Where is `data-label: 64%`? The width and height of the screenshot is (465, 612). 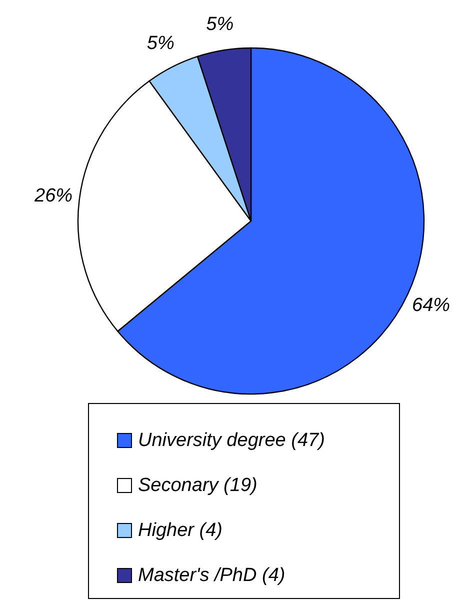
data-label: 64% is located at coordinates (431, 305).